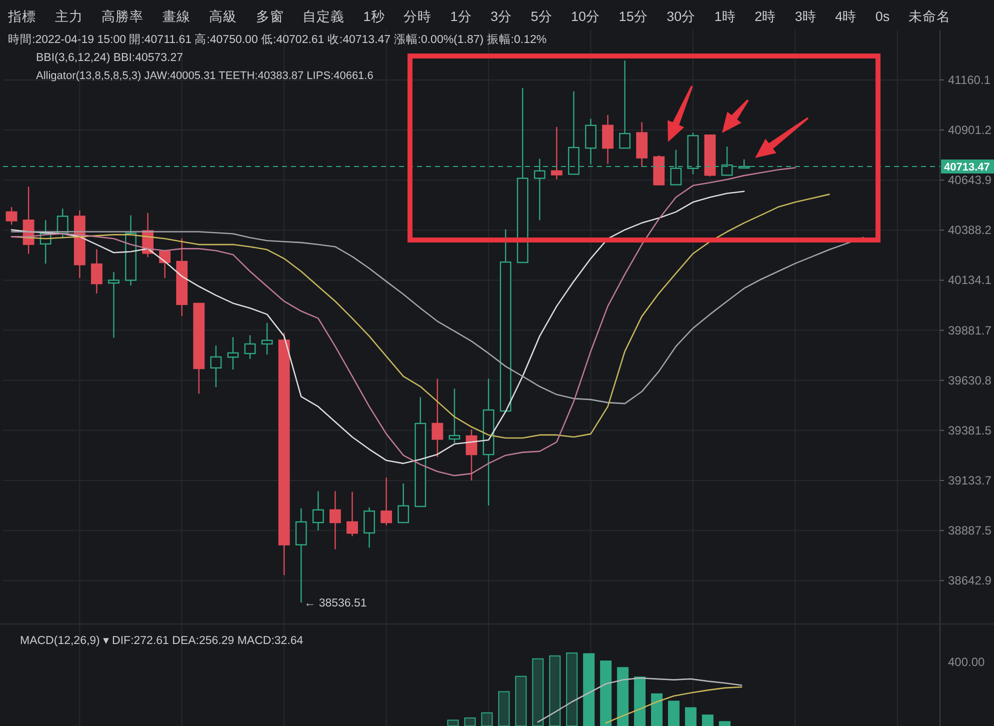 The height and width of the screenshot is (726, 994). I want to click on annotation: BBI(3,6,12,24) BBI:40573.27, so click(110, 58).